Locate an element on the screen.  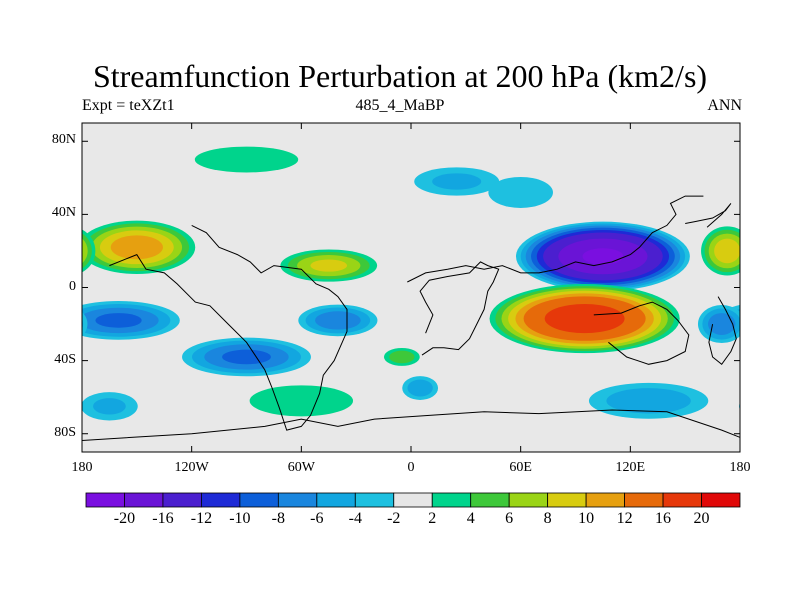
colorbar-label: -16 is located at coordinates (163, 518).